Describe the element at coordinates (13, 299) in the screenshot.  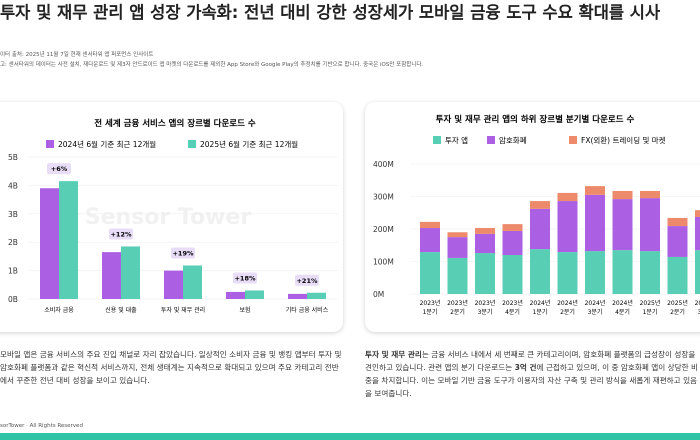
I see `y-tick-label: 0B` at that location.